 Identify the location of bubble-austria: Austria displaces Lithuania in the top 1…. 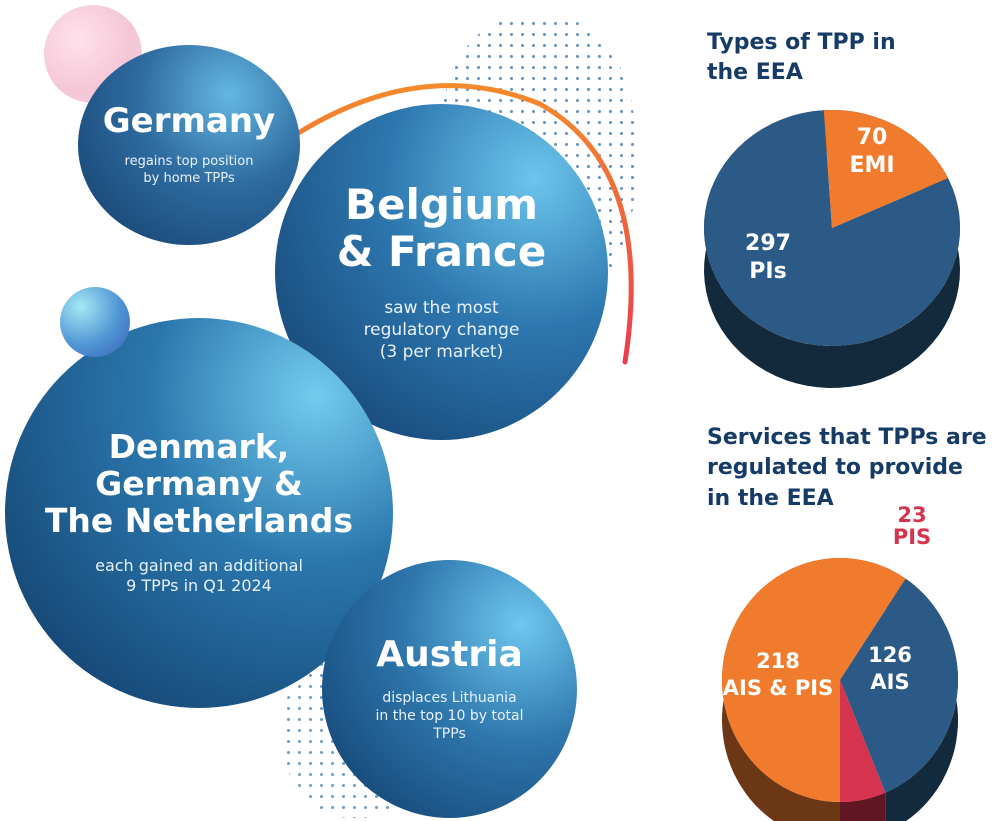
(449, 689).